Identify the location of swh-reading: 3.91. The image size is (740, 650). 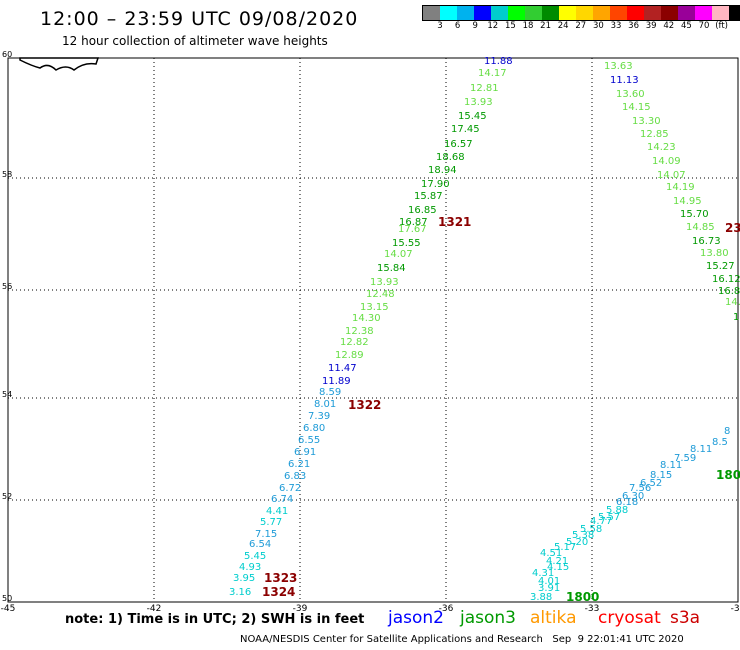
(549, 588).